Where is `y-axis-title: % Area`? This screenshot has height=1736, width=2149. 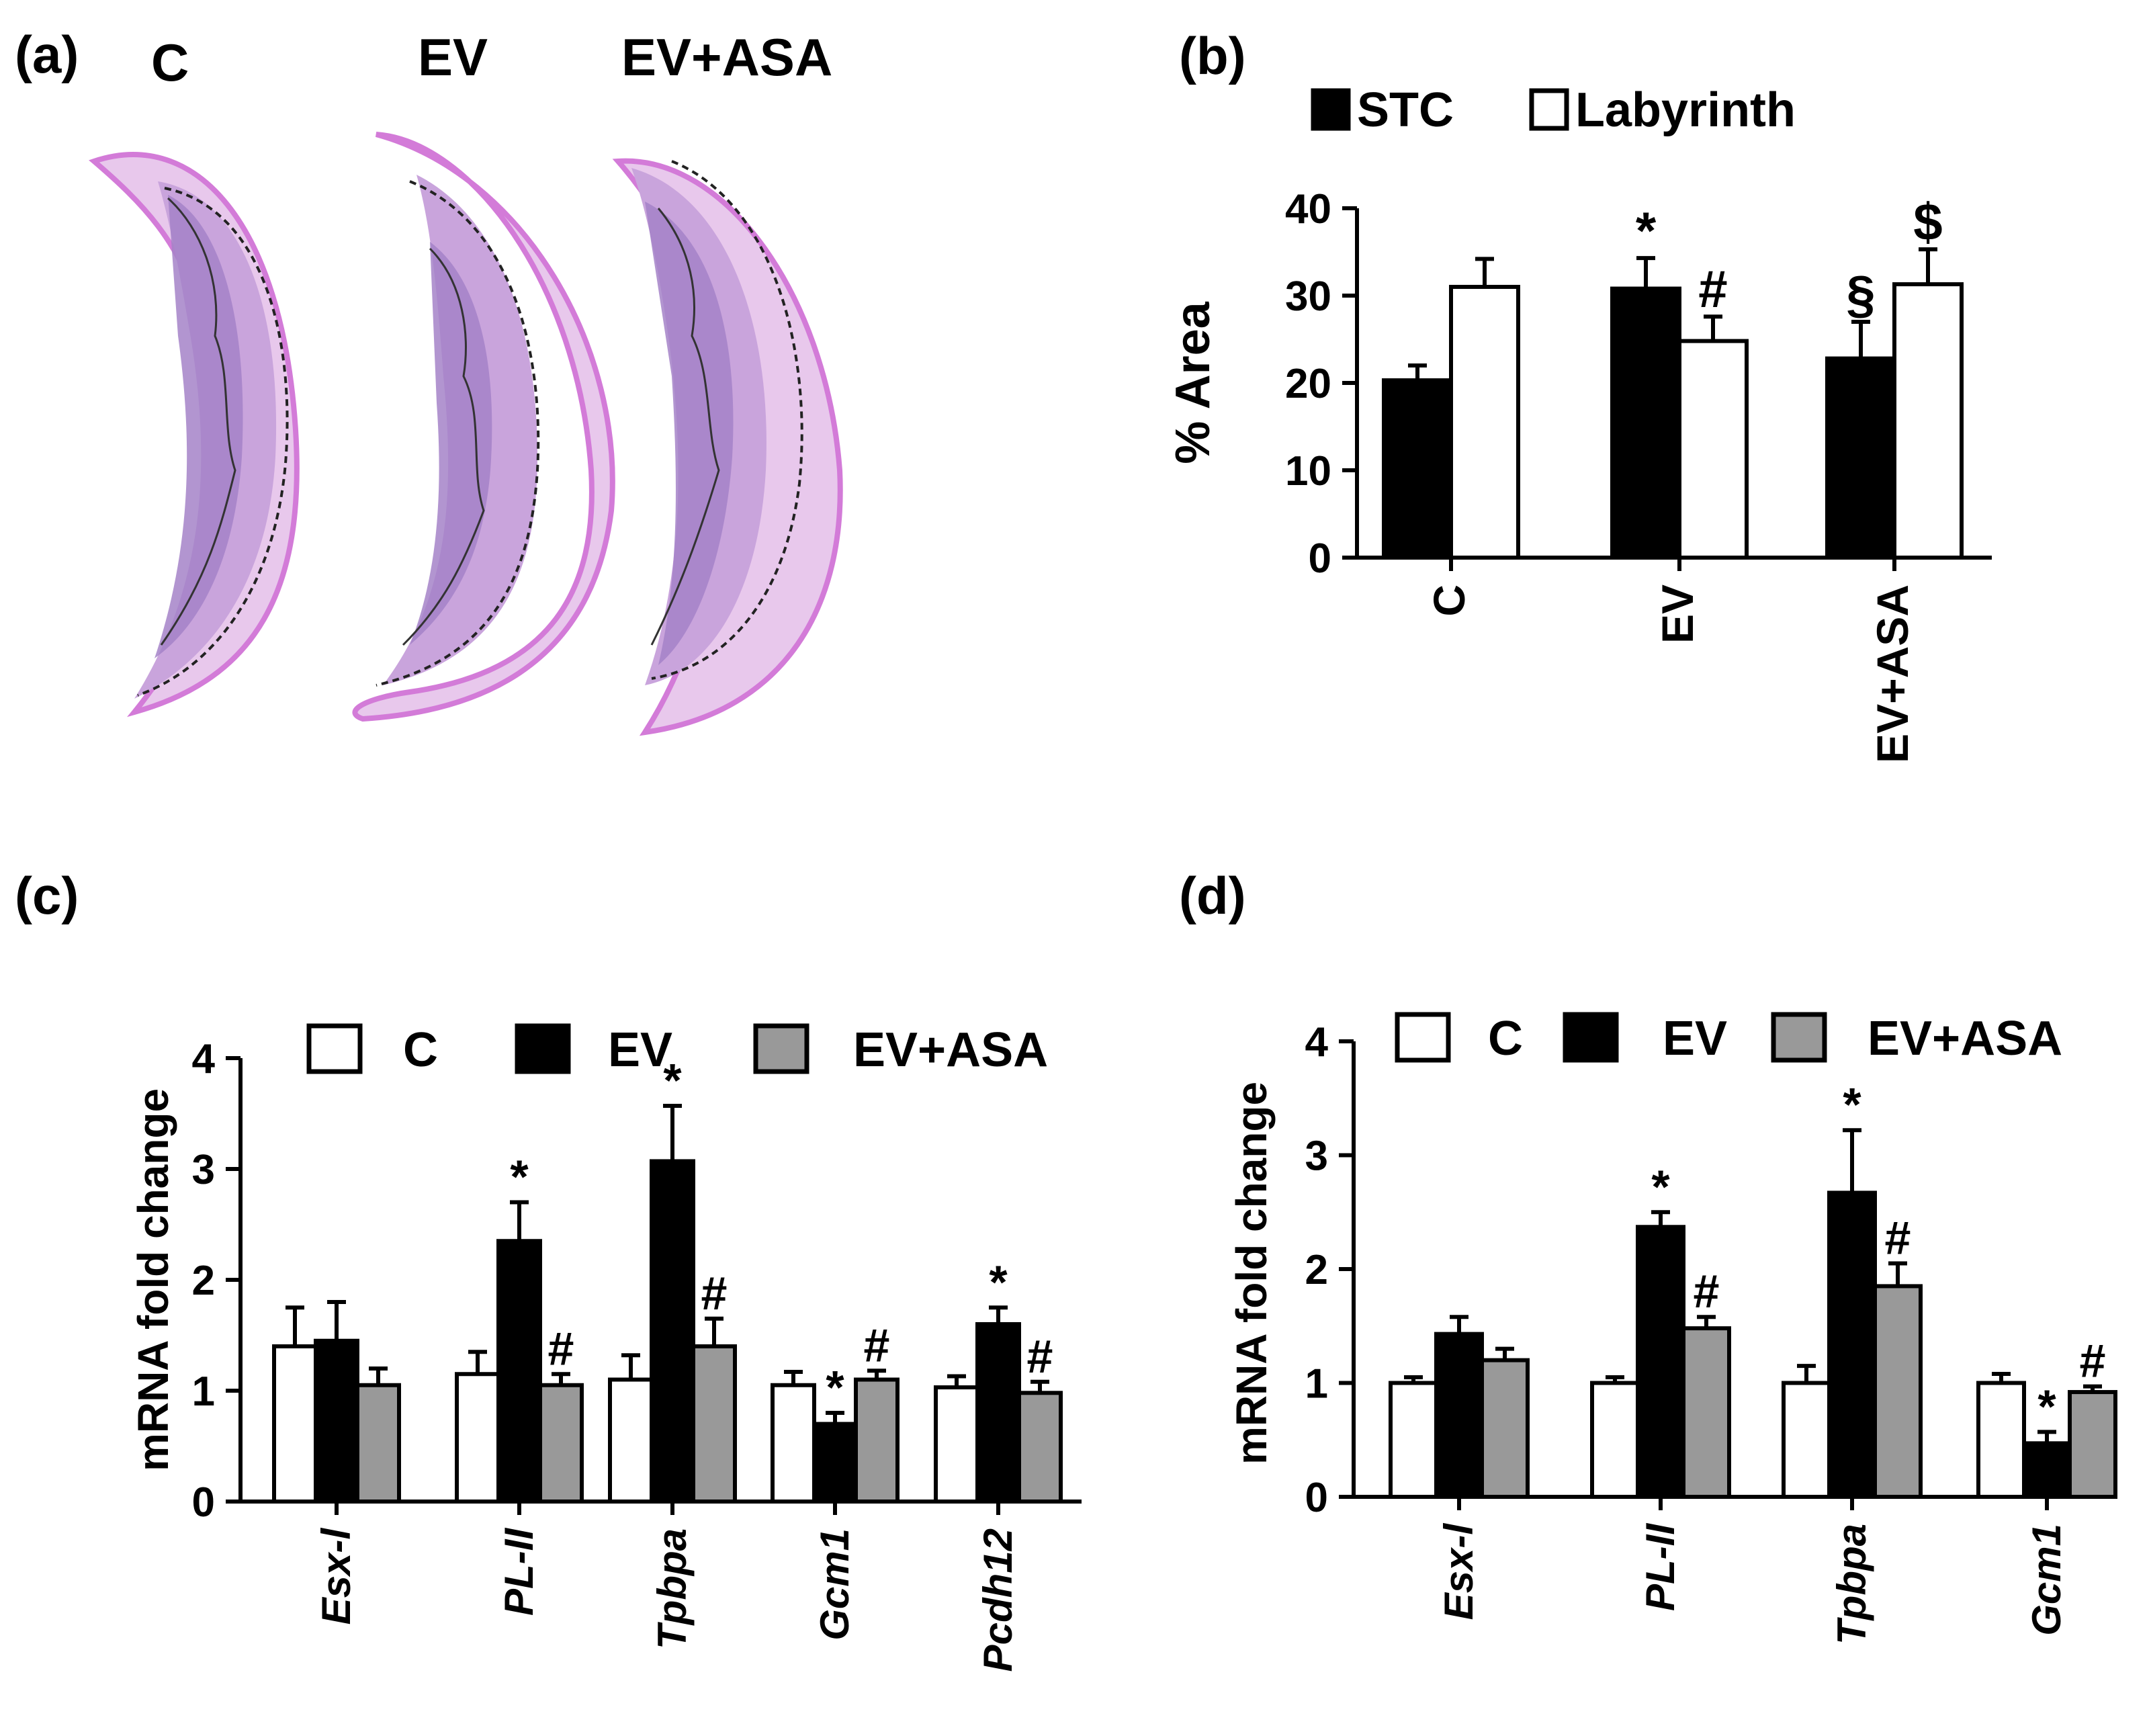
y-axis-title: % Area is located at coordinates (1193, 383).